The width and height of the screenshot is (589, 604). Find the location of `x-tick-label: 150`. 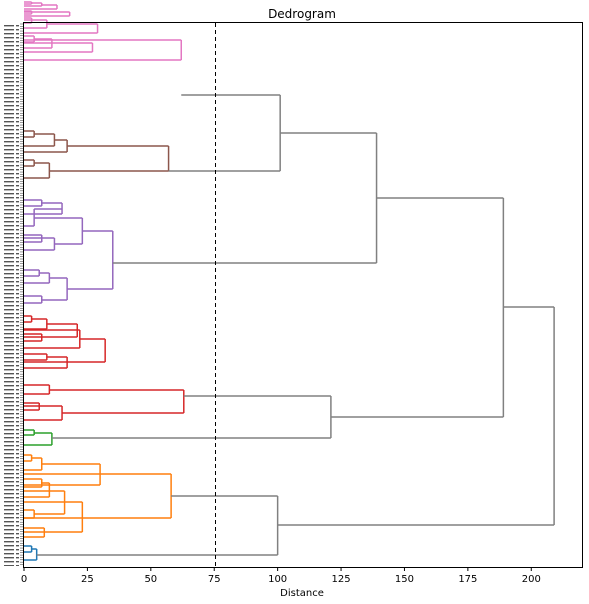

x-tick-label: 150 is located at coordinates (404, 579).